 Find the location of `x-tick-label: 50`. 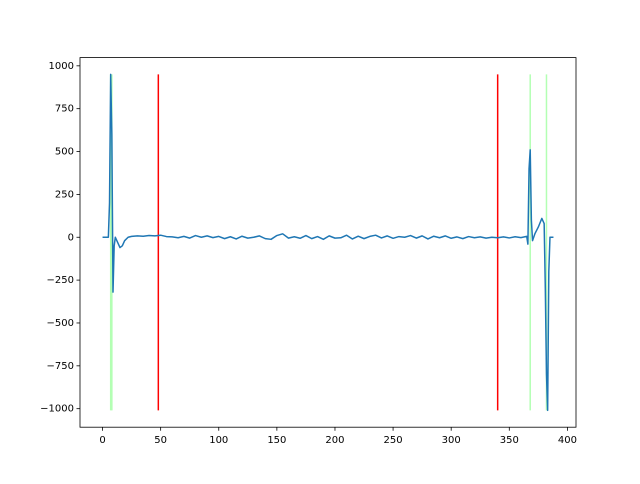

x-tick-label: 50 is located at coordinates (160, 440).